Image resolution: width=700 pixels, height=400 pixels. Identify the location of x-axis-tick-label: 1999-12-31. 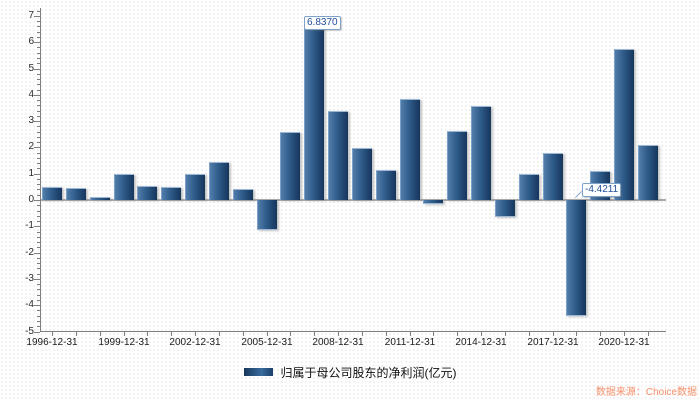
(124, 342).